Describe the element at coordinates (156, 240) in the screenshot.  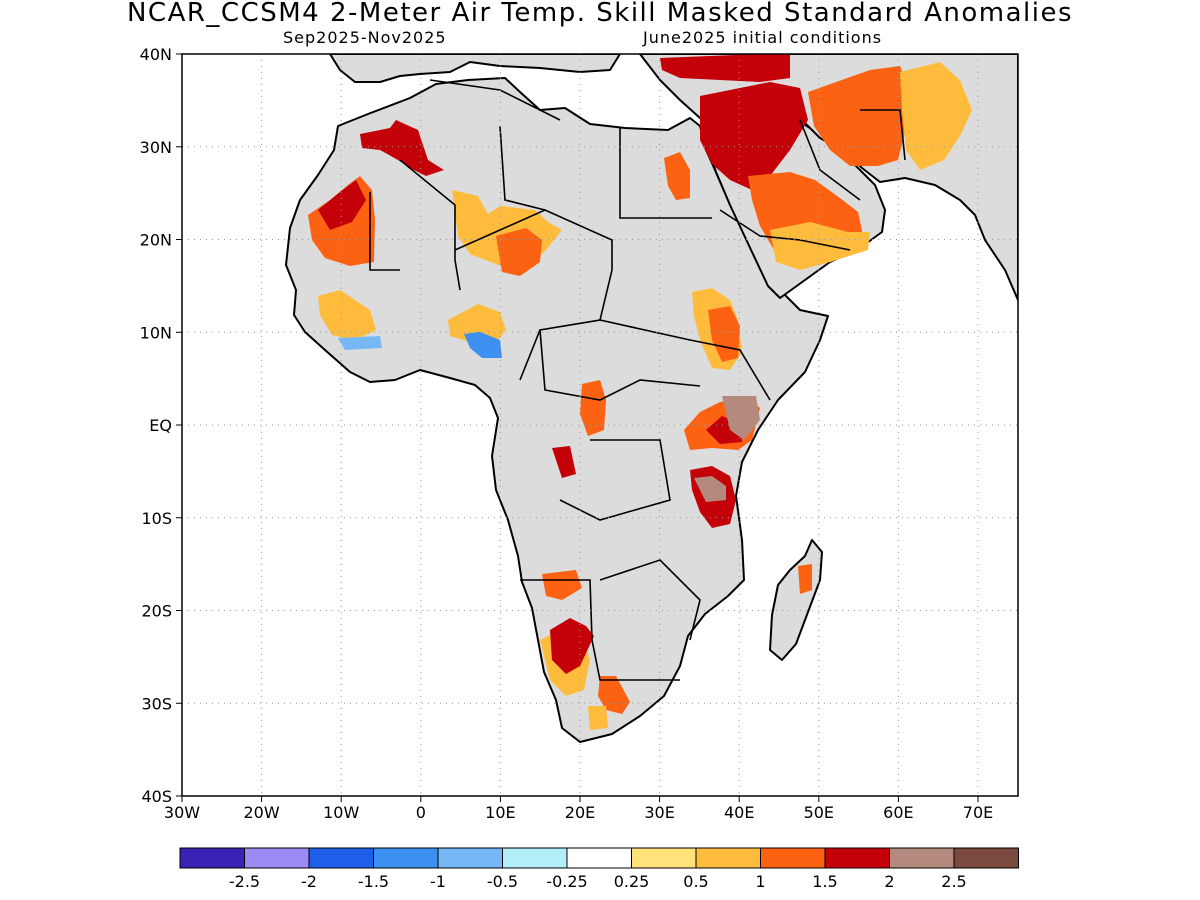
I see `y-tick-label: 20N` at that location.